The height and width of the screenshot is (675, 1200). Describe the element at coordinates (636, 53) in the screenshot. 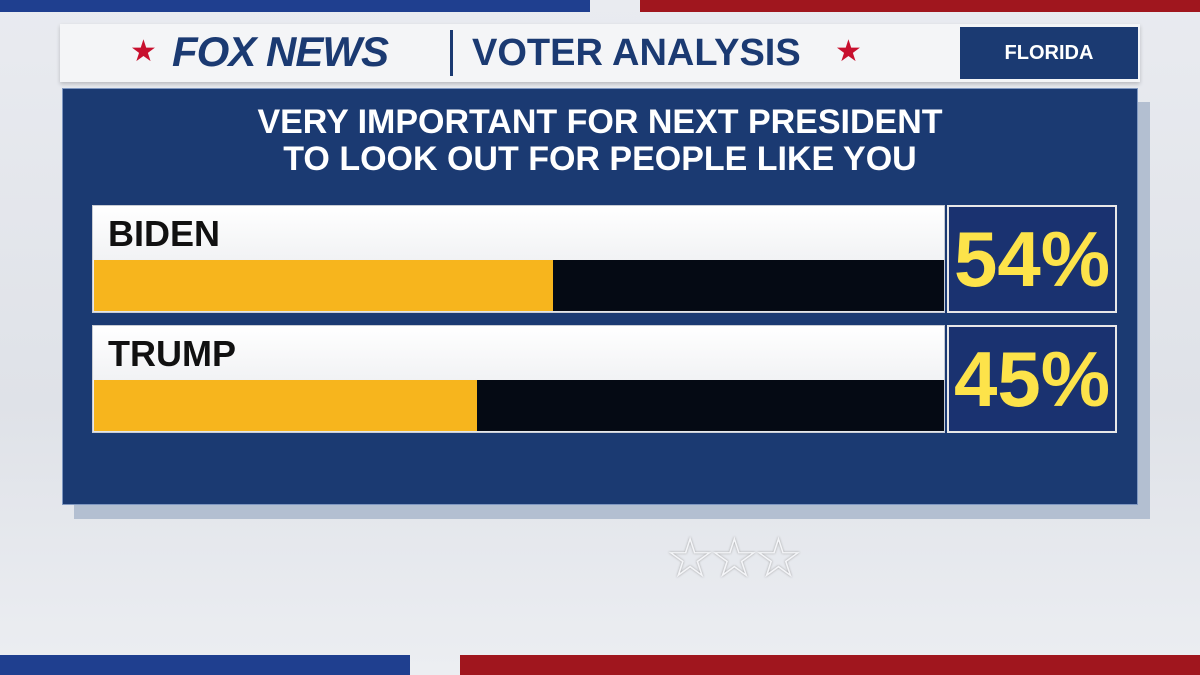

I see `subtitle: VOTER ANALYSIS` at that location.